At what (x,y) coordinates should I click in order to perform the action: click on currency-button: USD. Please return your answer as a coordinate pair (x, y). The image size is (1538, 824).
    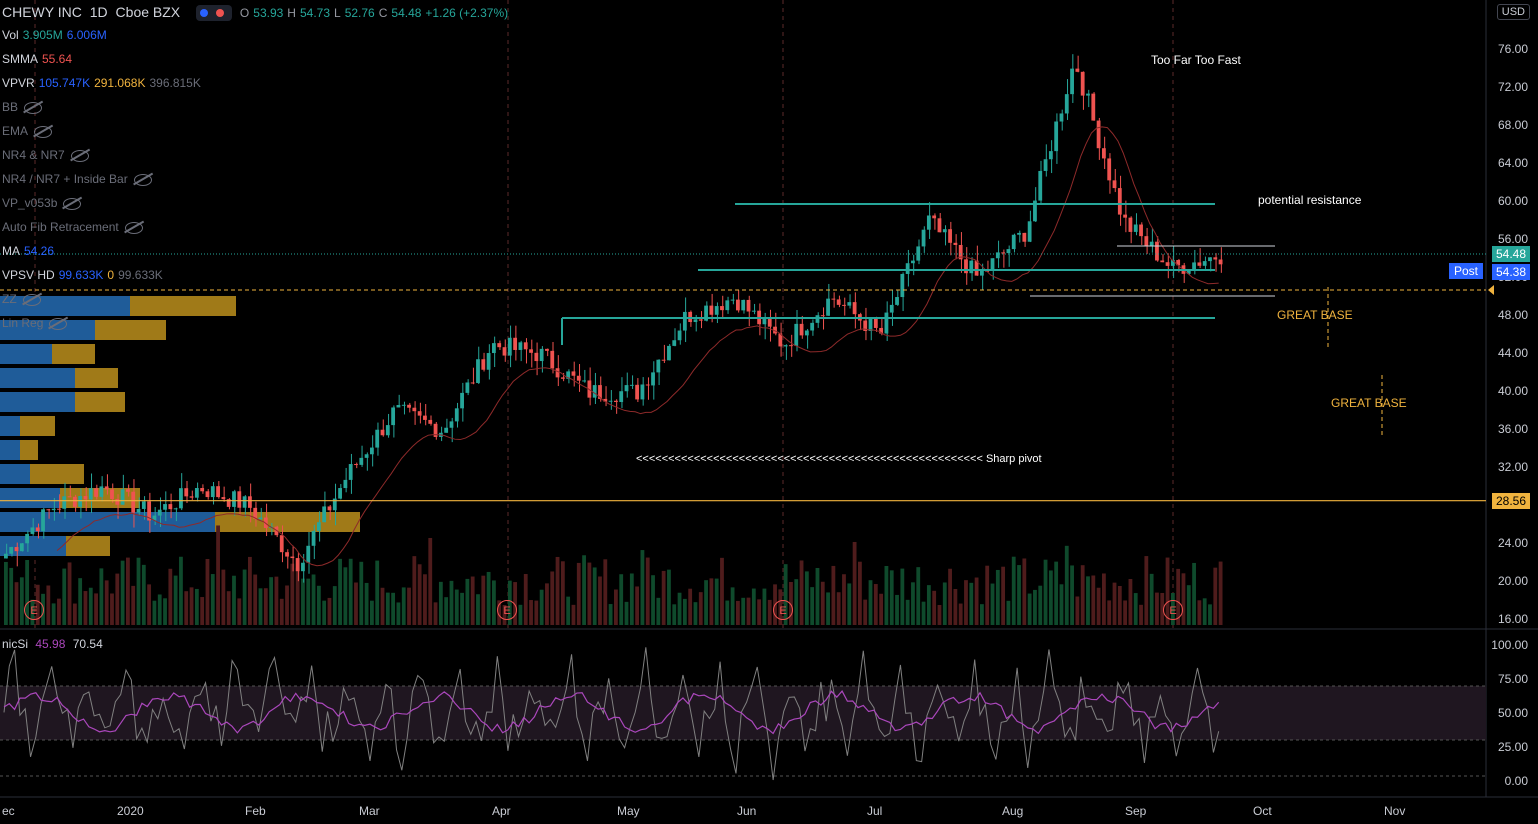
    Looking at the image, I should click on (1513, 12).